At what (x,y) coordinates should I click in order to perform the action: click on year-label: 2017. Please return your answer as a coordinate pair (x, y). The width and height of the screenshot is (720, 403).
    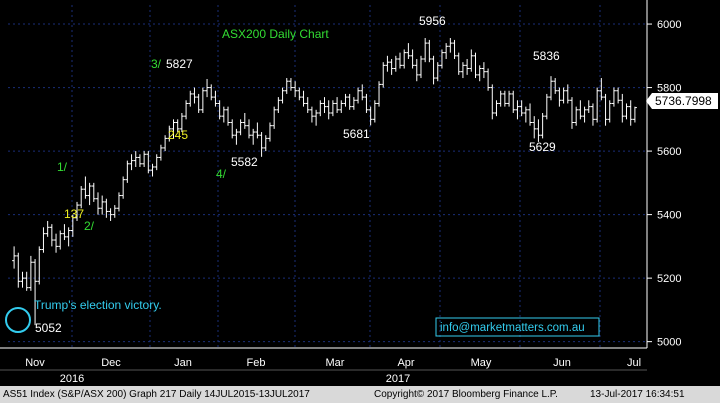
    Looking at the image, I should click on (398, 379).